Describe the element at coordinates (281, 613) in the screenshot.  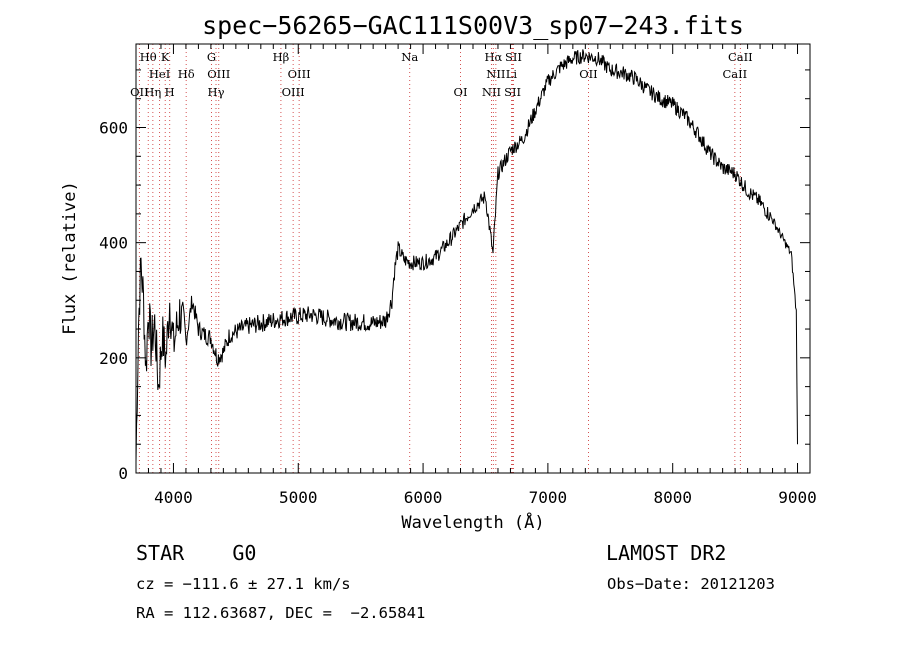
I see `sky-coordinates: RA = 112.63687, DEC = −2.65841` at that location.